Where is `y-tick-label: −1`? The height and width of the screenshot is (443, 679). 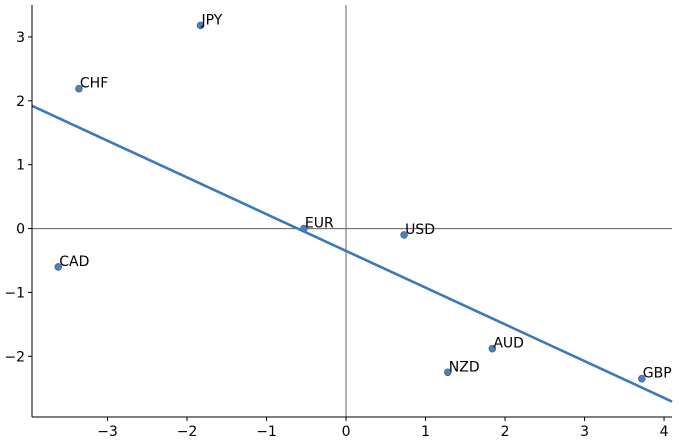 y-tick-label: −1 is located at coordinates (14, 293).